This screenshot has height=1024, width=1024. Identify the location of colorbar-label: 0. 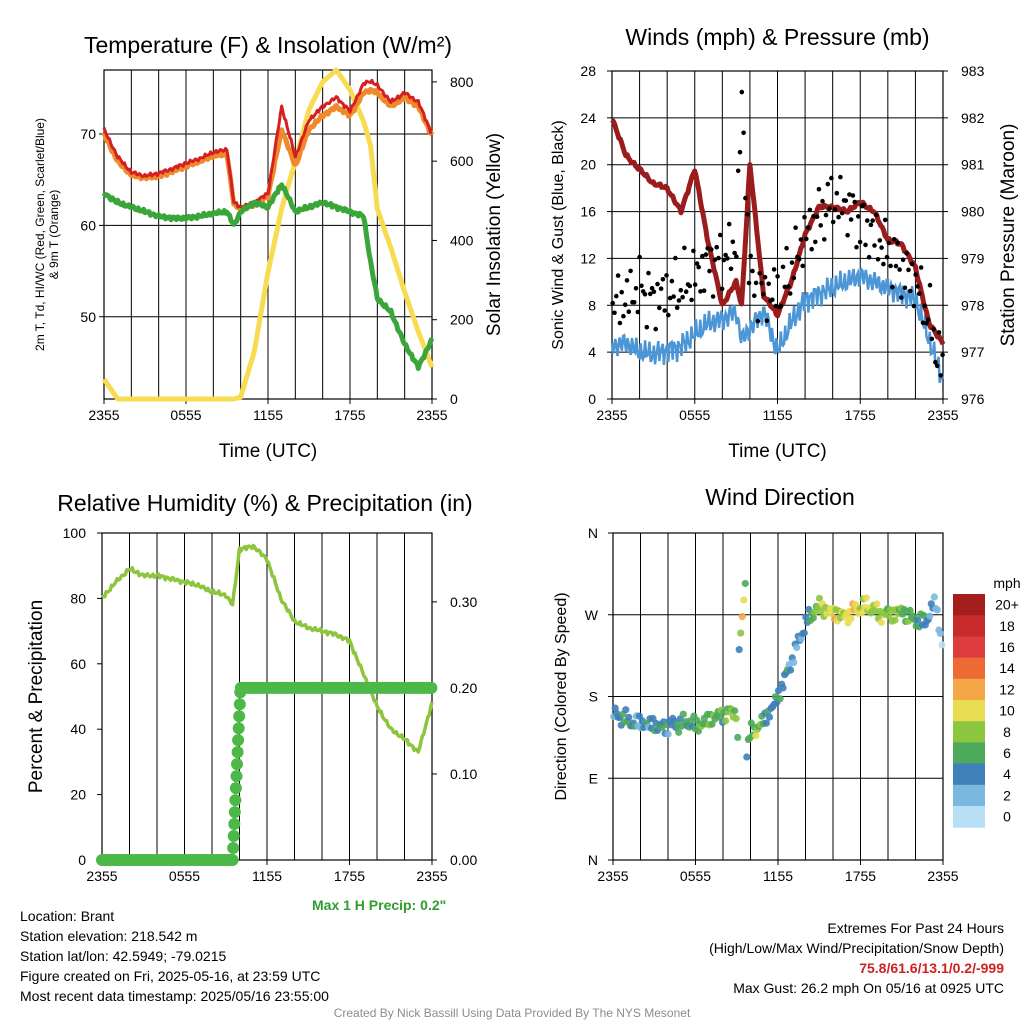
(1007, 817).